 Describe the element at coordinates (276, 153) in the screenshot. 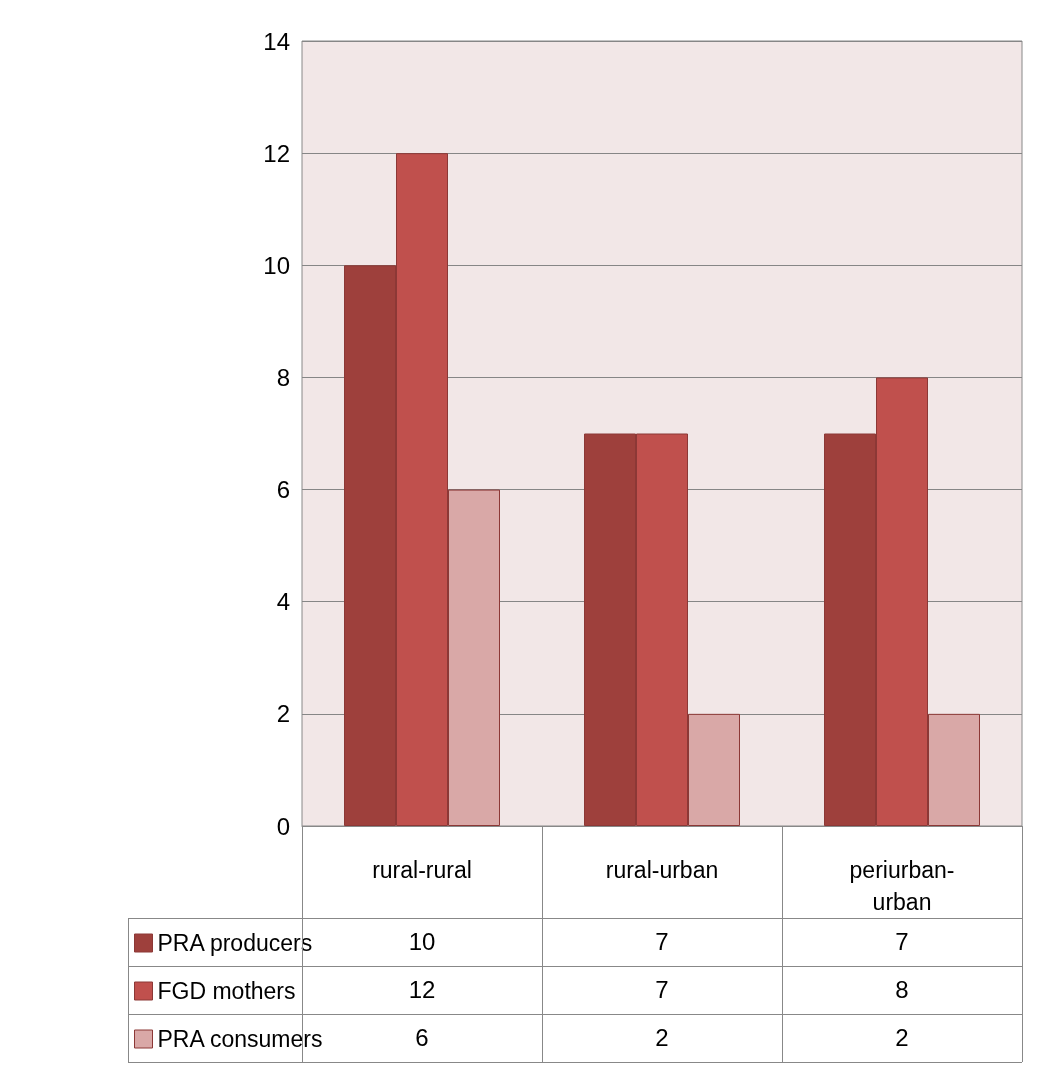

I see `y-tick-label: 12` at that location.